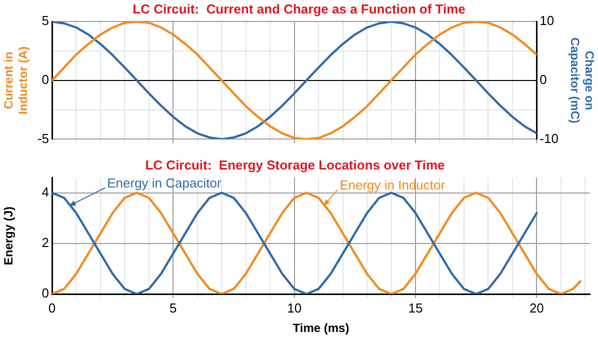 The width and height of the screenshot is (598, 342). Describe the element at coordinates (295, 164) in the screenshot. I see `chart-title: LC Circuit: Energy Storage Locations over Time` at that location.